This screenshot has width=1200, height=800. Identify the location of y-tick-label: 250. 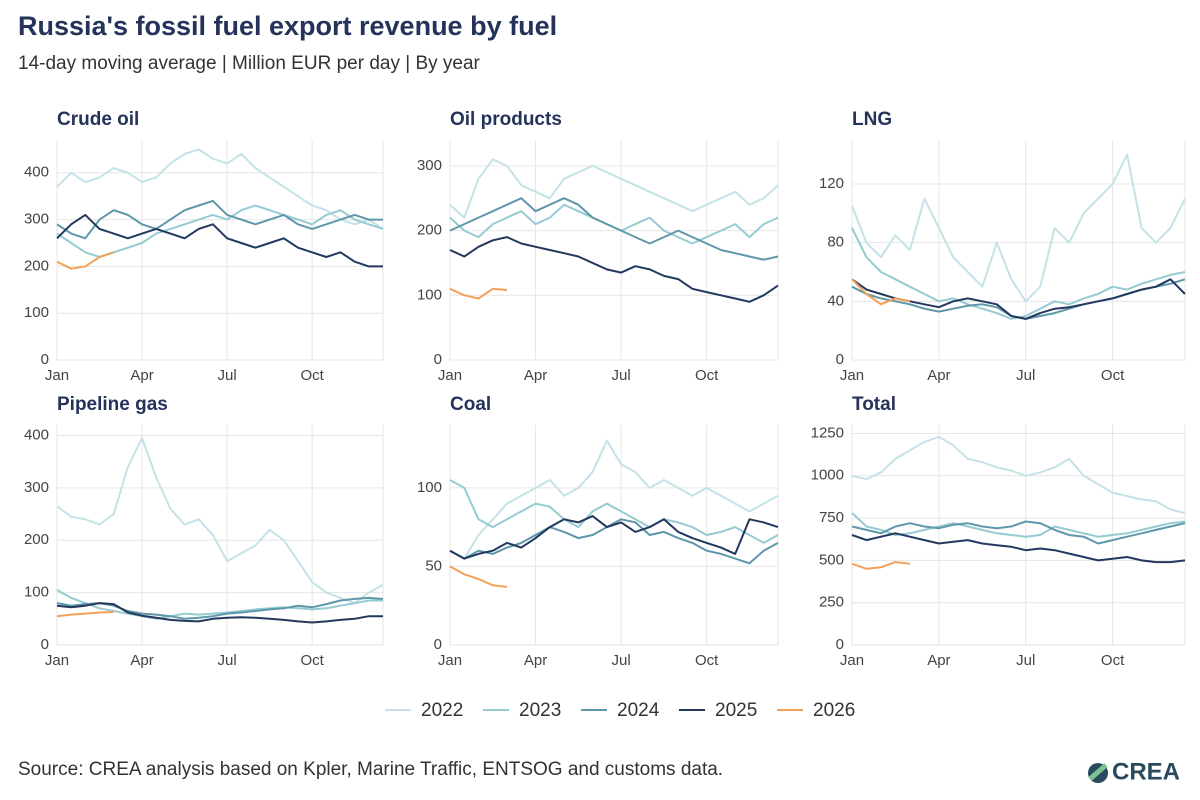
(831, 602).